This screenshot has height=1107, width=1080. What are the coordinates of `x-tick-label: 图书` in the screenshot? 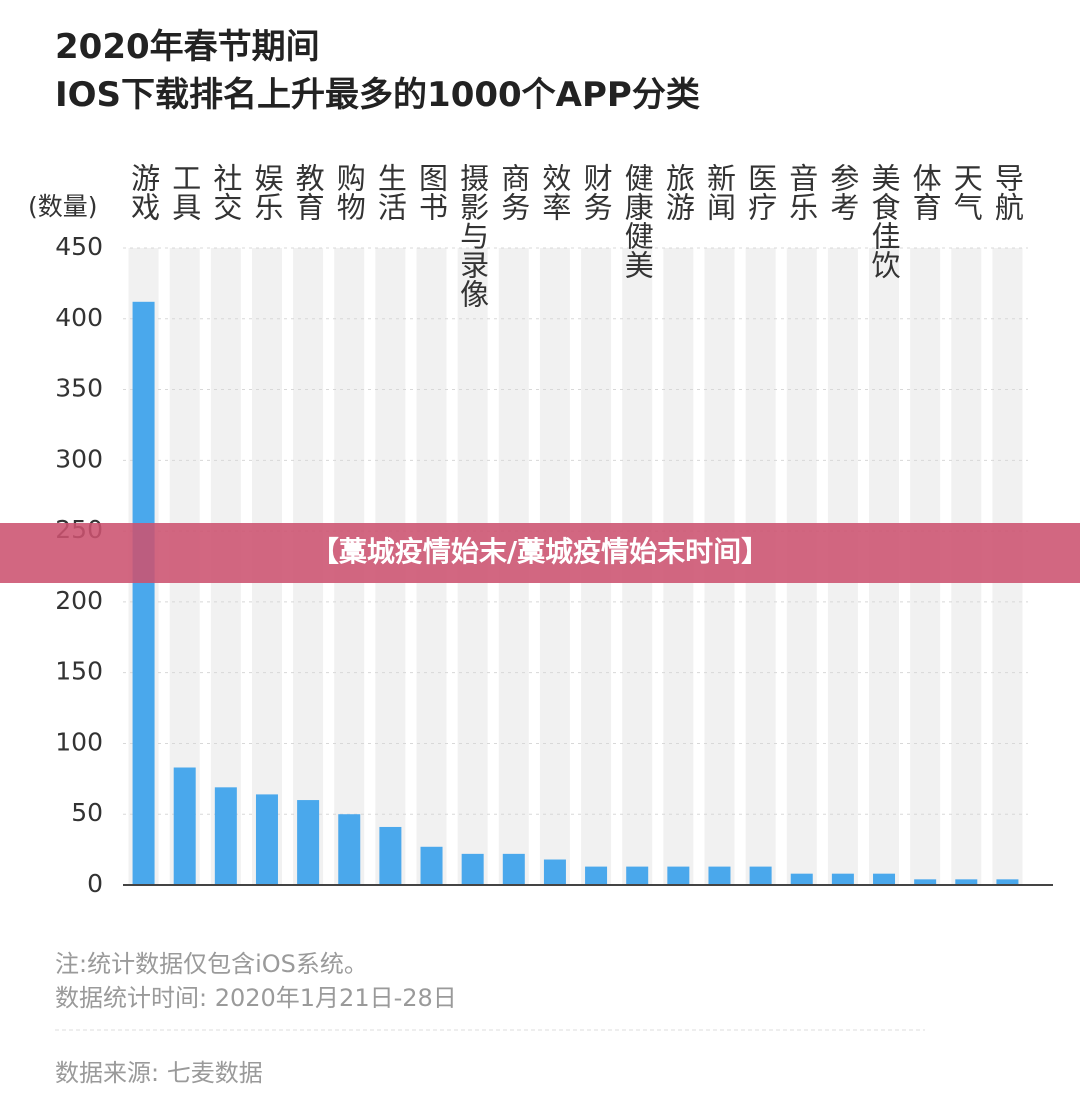 It's located at (432, 192).